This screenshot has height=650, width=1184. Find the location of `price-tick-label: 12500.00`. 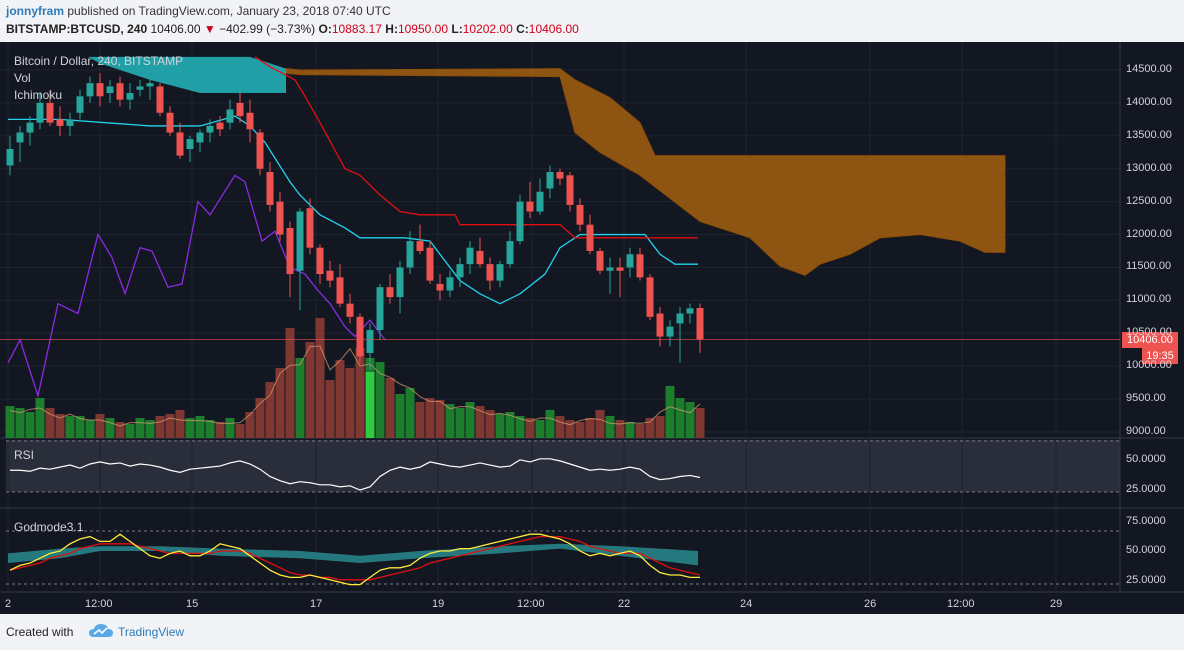

price-tick-label: 12500.00 is located at coordinates (1149, 200).